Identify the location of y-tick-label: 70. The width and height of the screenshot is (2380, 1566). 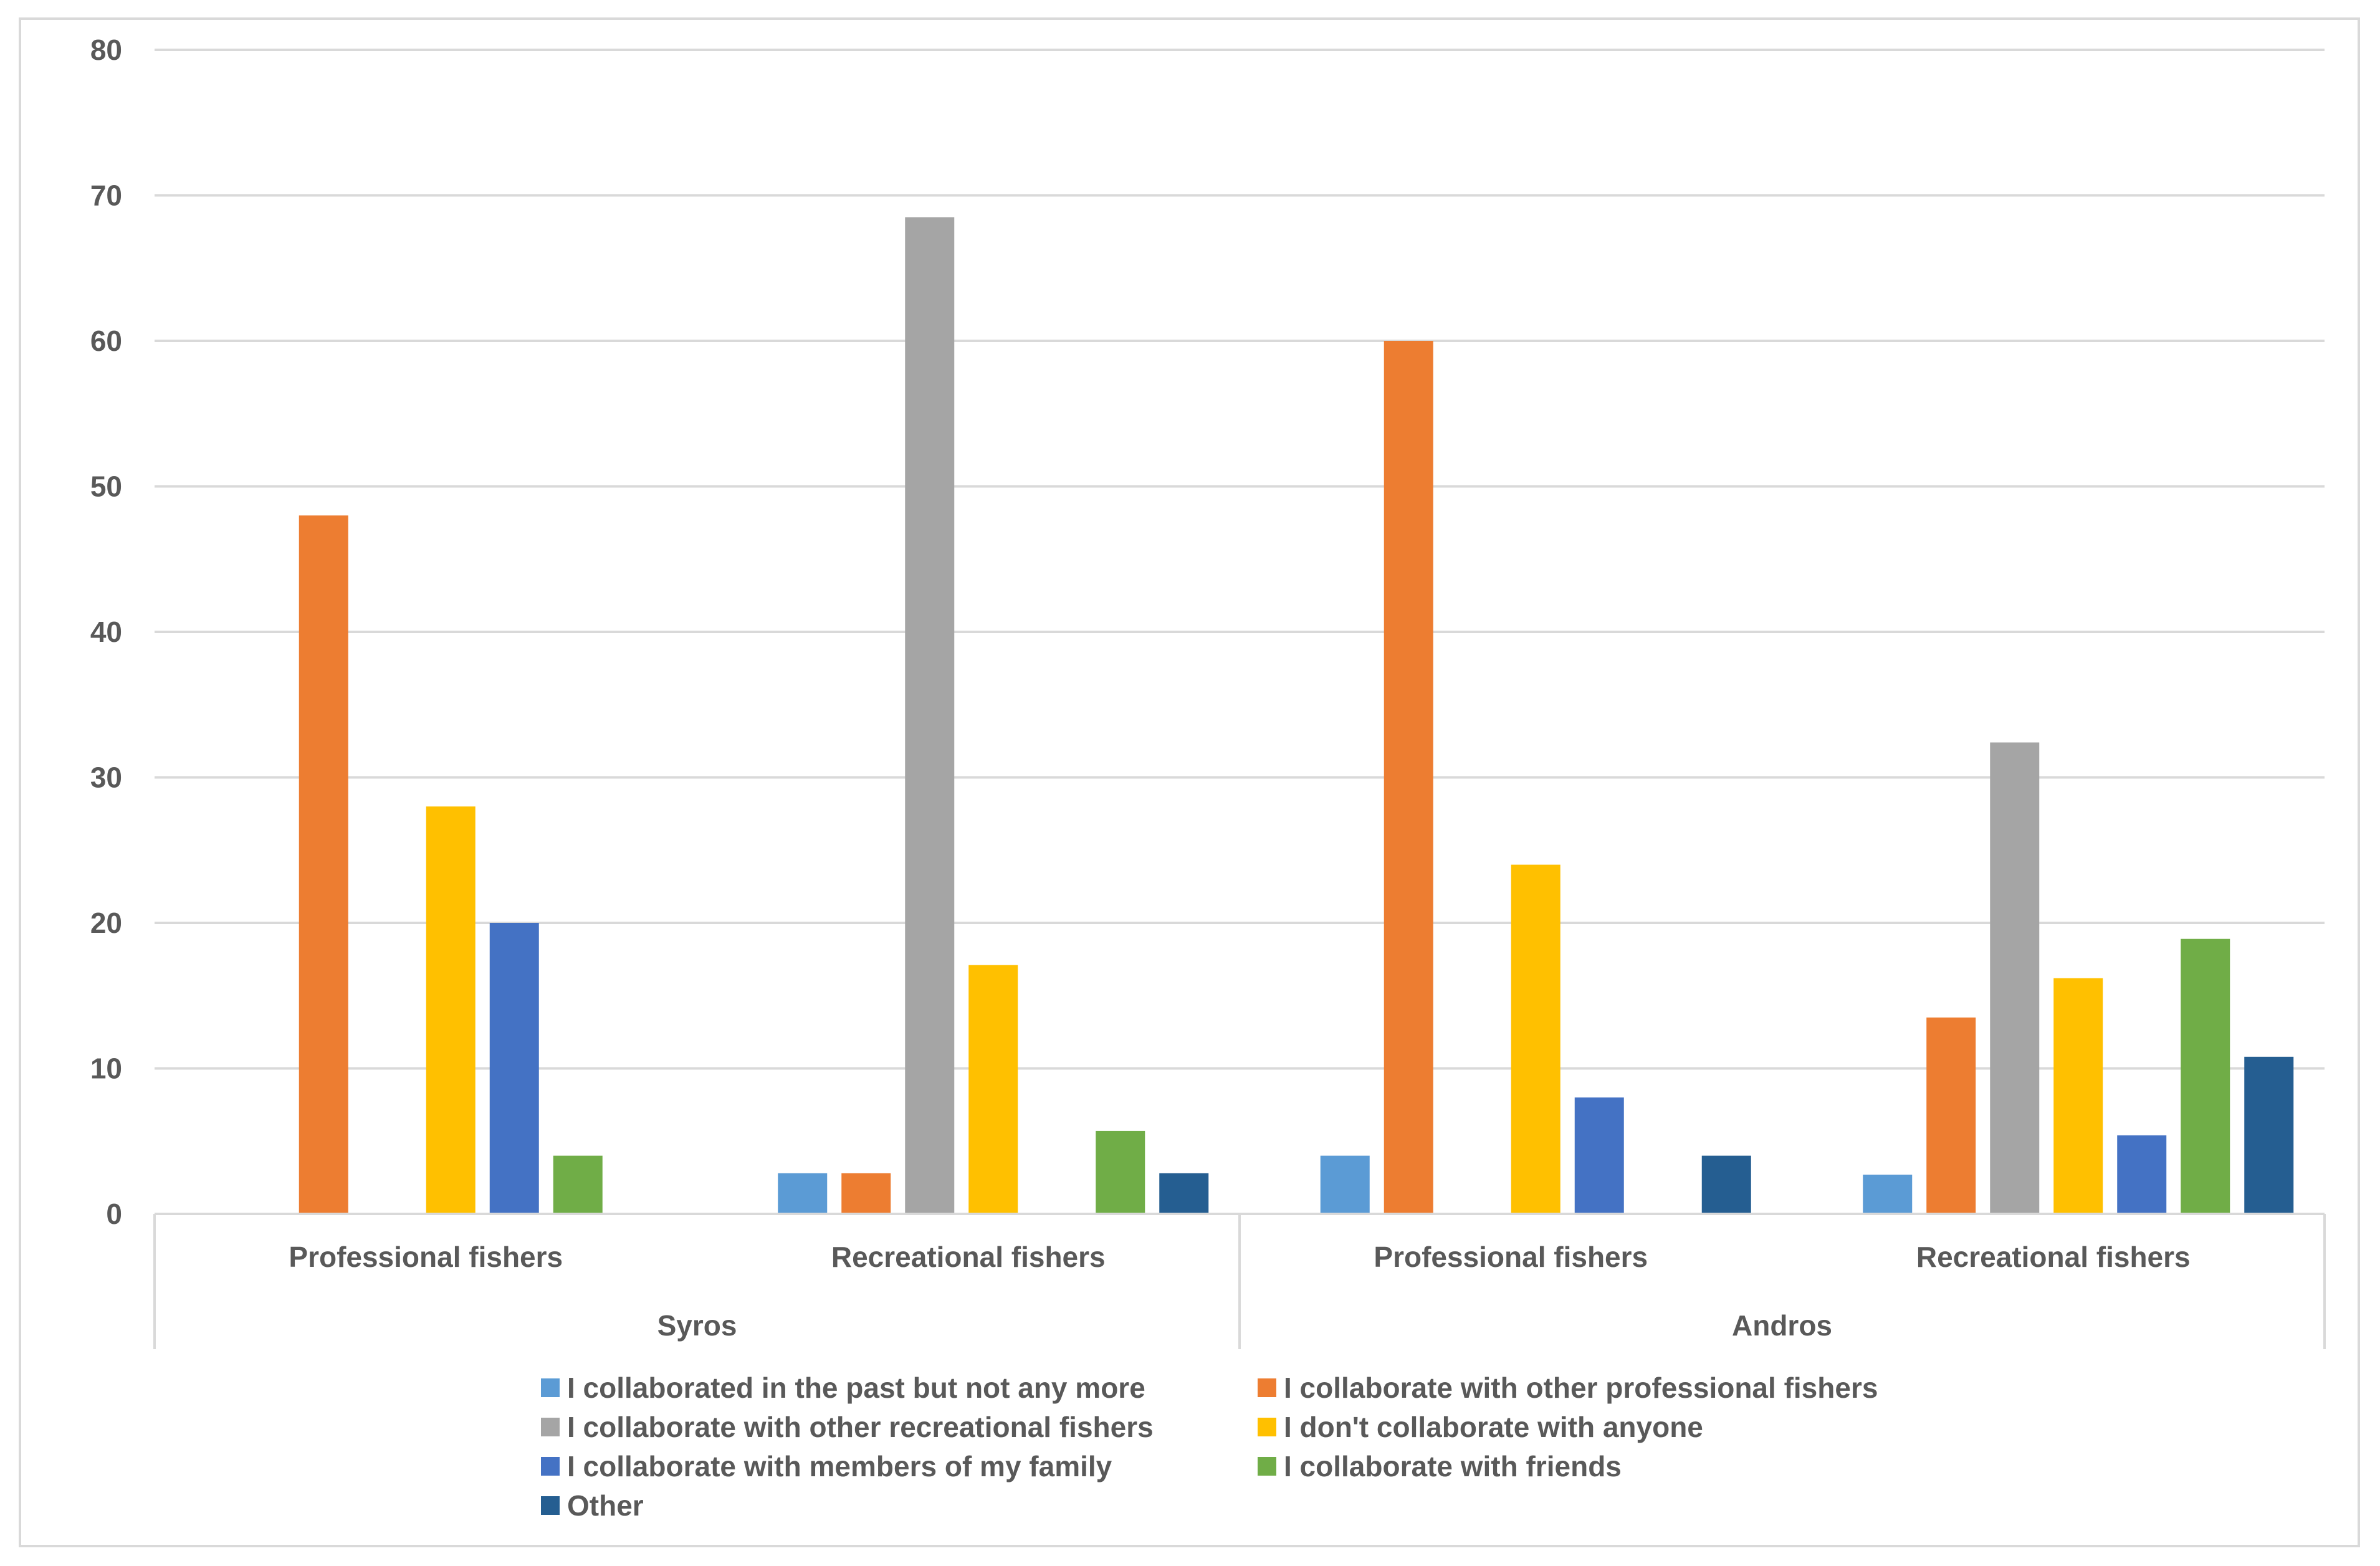
(106, 195).